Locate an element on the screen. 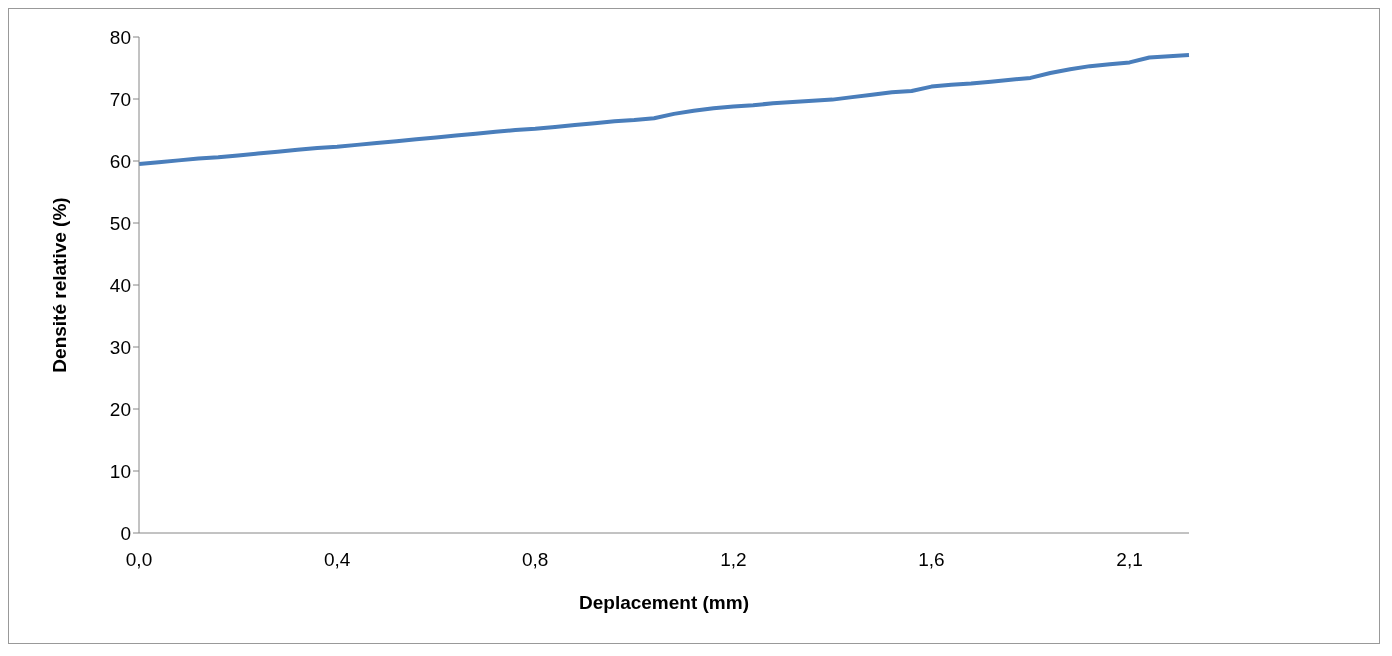 This screenshot has height=656, width=1392. y-tick-label: 60 is located at coordinates (120, 161).